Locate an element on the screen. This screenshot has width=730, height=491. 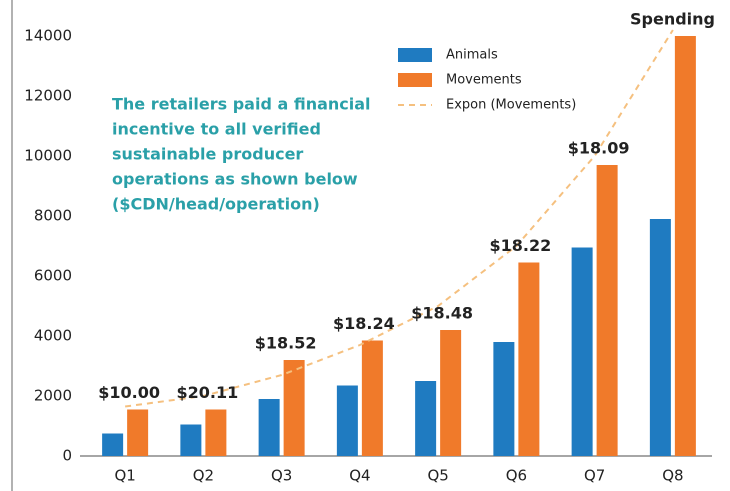
note-text: operations as shown below is located at coordinates (235, 179).